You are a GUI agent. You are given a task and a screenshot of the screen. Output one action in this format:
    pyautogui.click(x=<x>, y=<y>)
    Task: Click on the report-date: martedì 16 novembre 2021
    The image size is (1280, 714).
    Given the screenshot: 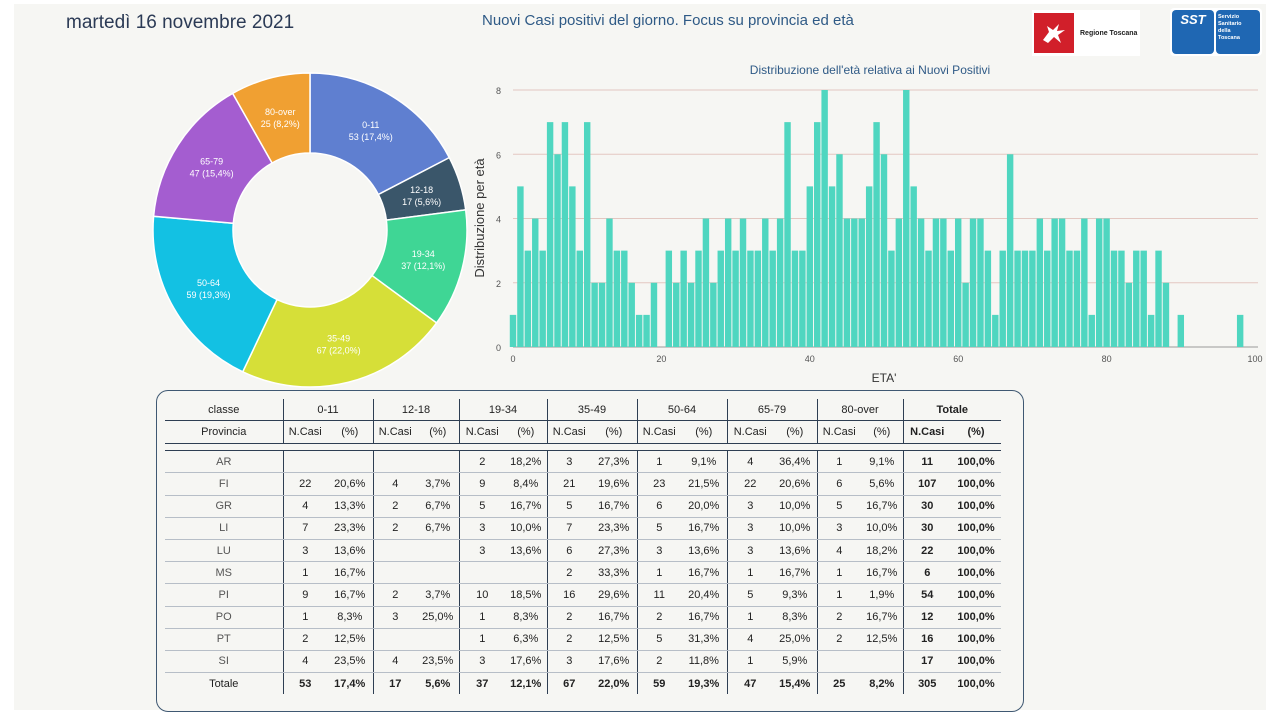 What is the action you would take?
    pyautogui.click(x=180, y=22)
    